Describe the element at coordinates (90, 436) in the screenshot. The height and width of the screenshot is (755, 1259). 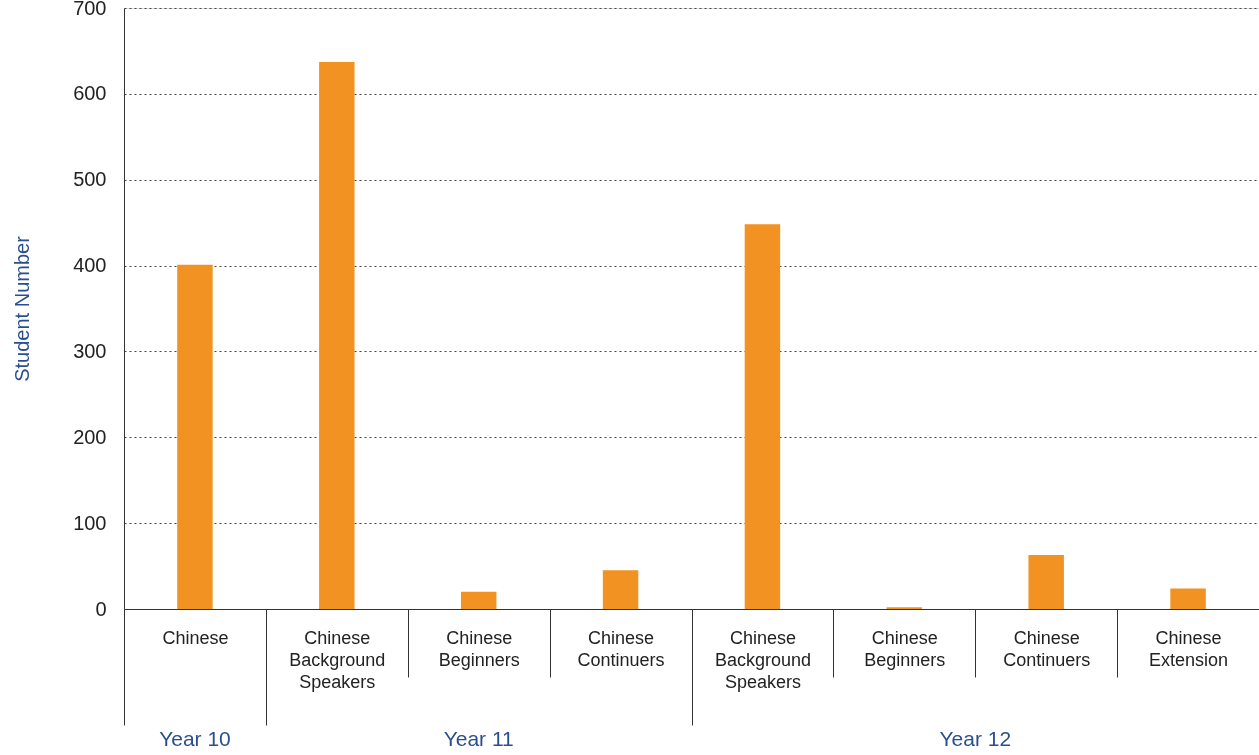
I see `y-tick-label: 200` at that location.